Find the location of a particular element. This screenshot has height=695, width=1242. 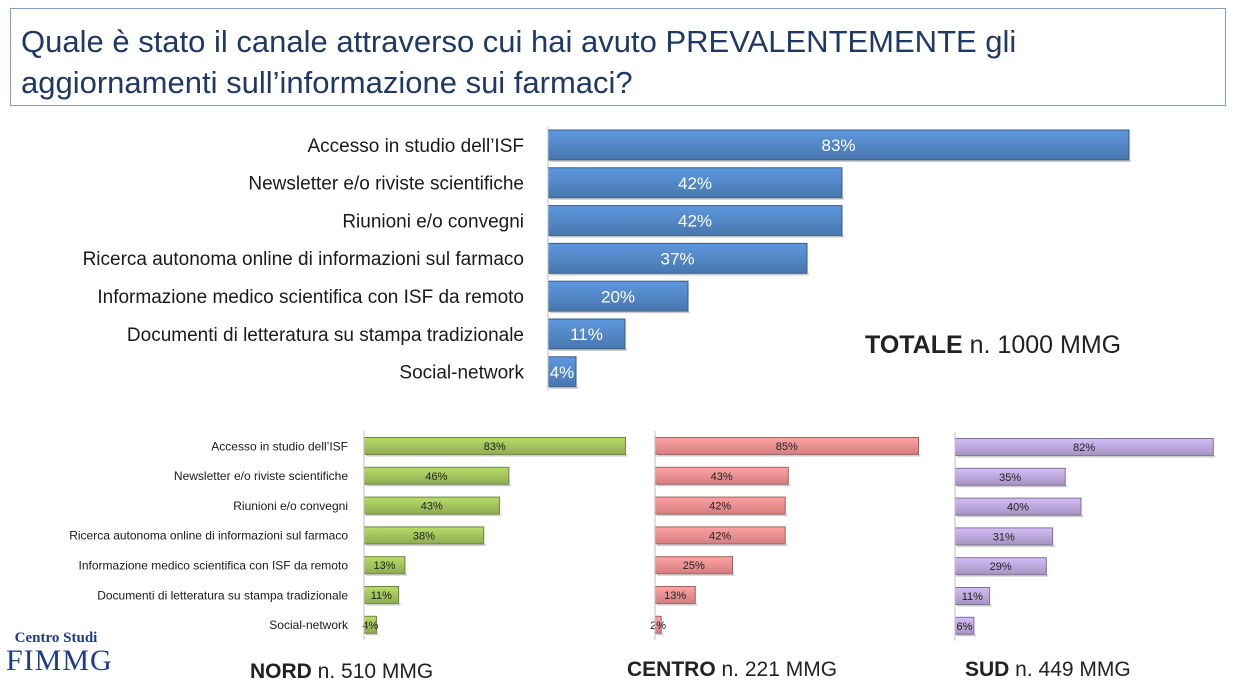

nord-value-label-6: 4% is located at coordinates (370, 626).